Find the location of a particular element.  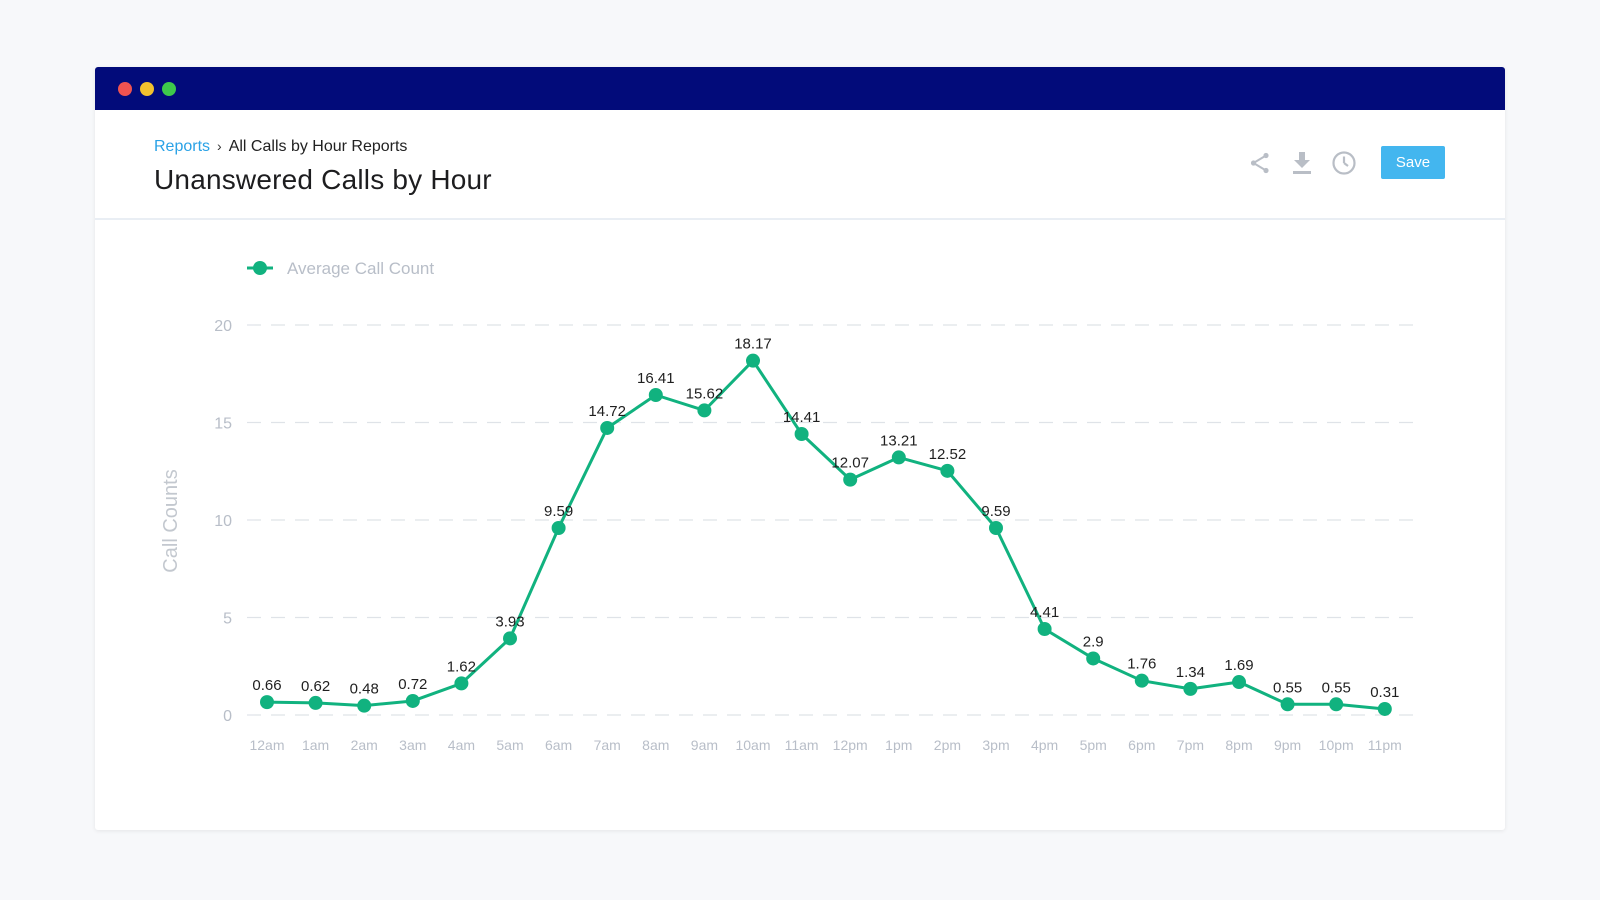

data-label: 14.41 is located at coordinates (802, 417).